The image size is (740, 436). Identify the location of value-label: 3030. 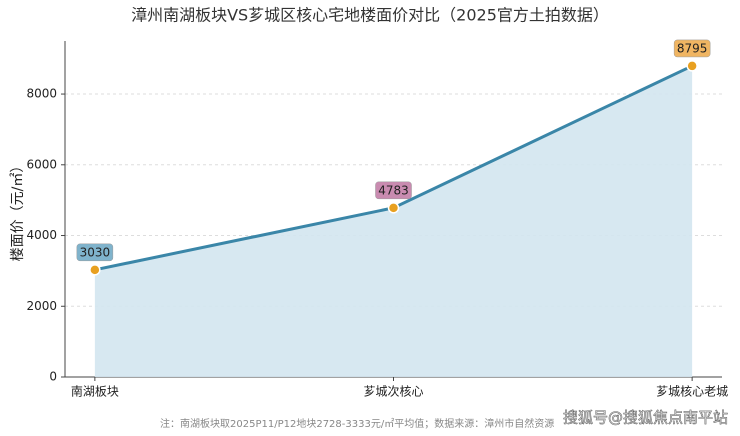
(95, 252).